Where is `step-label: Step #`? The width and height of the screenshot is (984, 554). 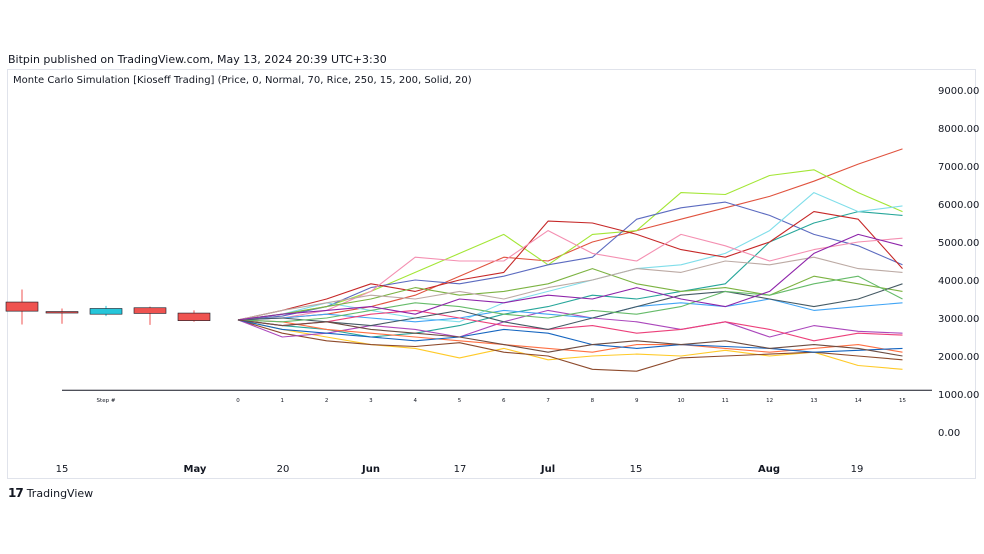
step-label: Step # is located at coordinates (106, 401).